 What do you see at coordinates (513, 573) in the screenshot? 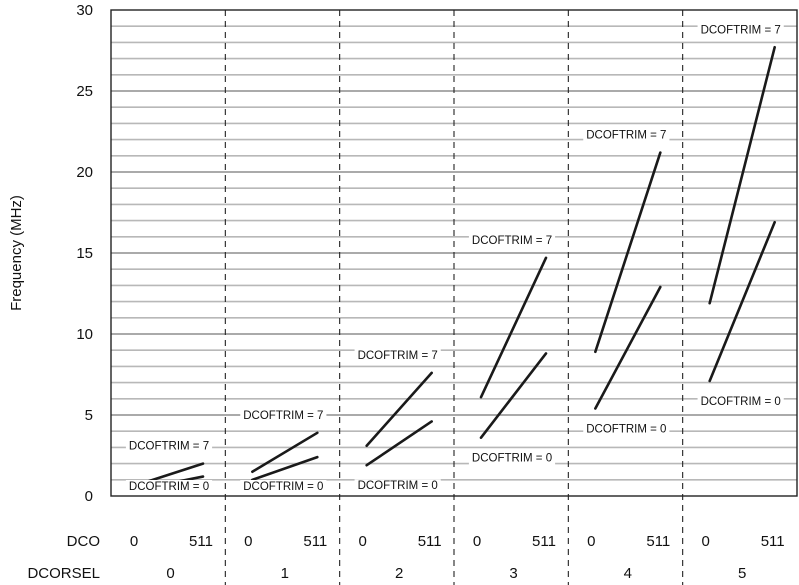
I see `dcorsel-value: 3` at bounding box center [513, 573].